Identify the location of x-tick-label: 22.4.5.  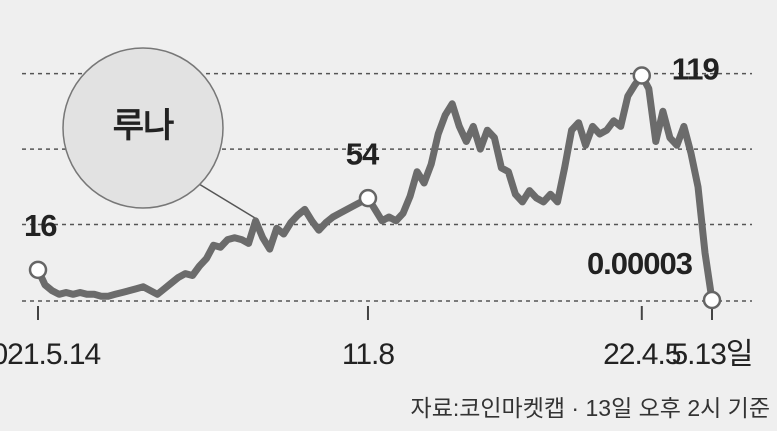
(642, 354).